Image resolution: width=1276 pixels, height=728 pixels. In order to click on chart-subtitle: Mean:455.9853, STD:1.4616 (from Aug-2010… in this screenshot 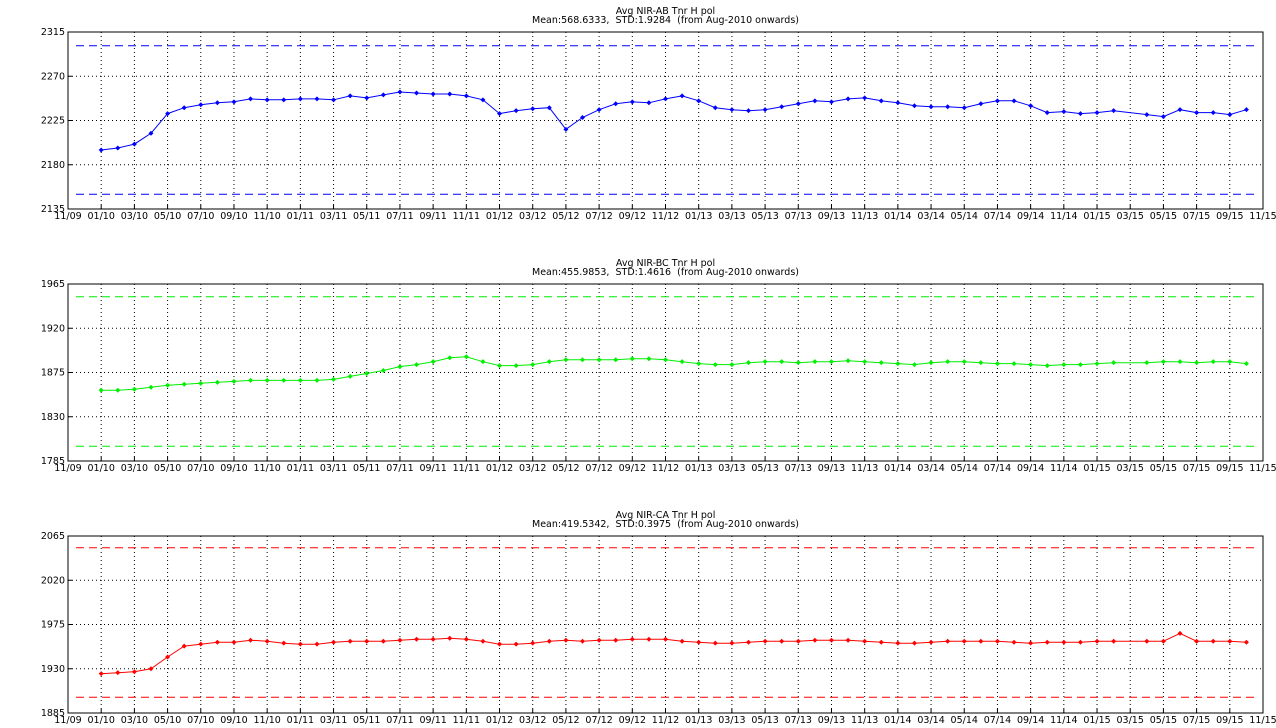, I will do `click(665, 272)`.